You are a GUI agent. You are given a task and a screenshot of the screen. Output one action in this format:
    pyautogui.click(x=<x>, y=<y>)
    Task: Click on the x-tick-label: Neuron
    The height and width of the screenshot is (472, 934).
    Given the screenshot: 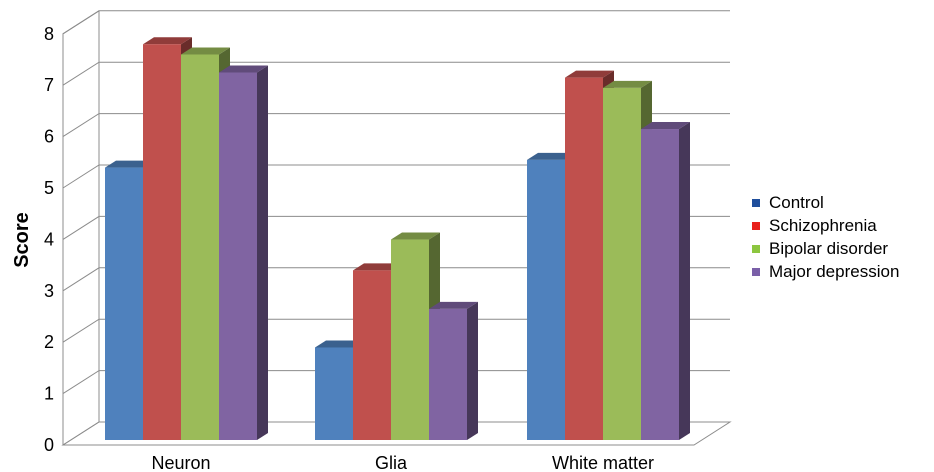 What is the action you would take?
    pyautogui.click(x=180, y=462)
    